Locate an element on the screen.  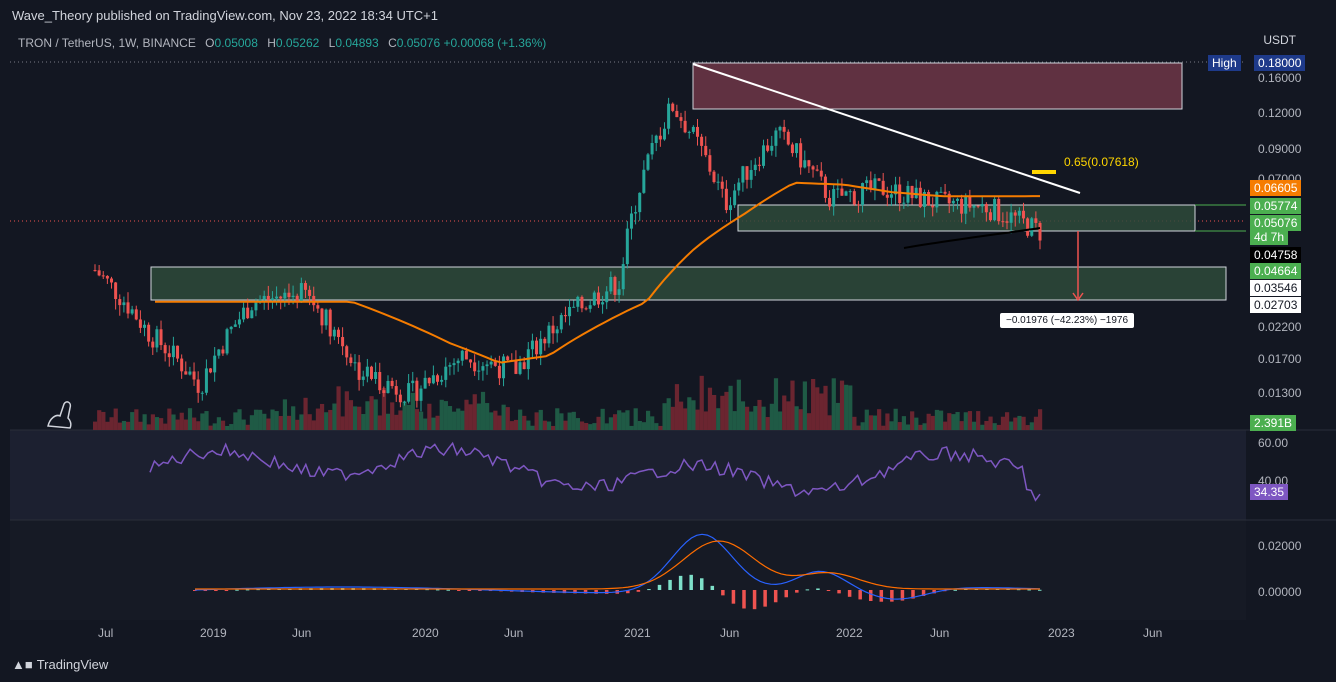
rsi-value-tag: 34.35 is located at coordinates (1269, 492).